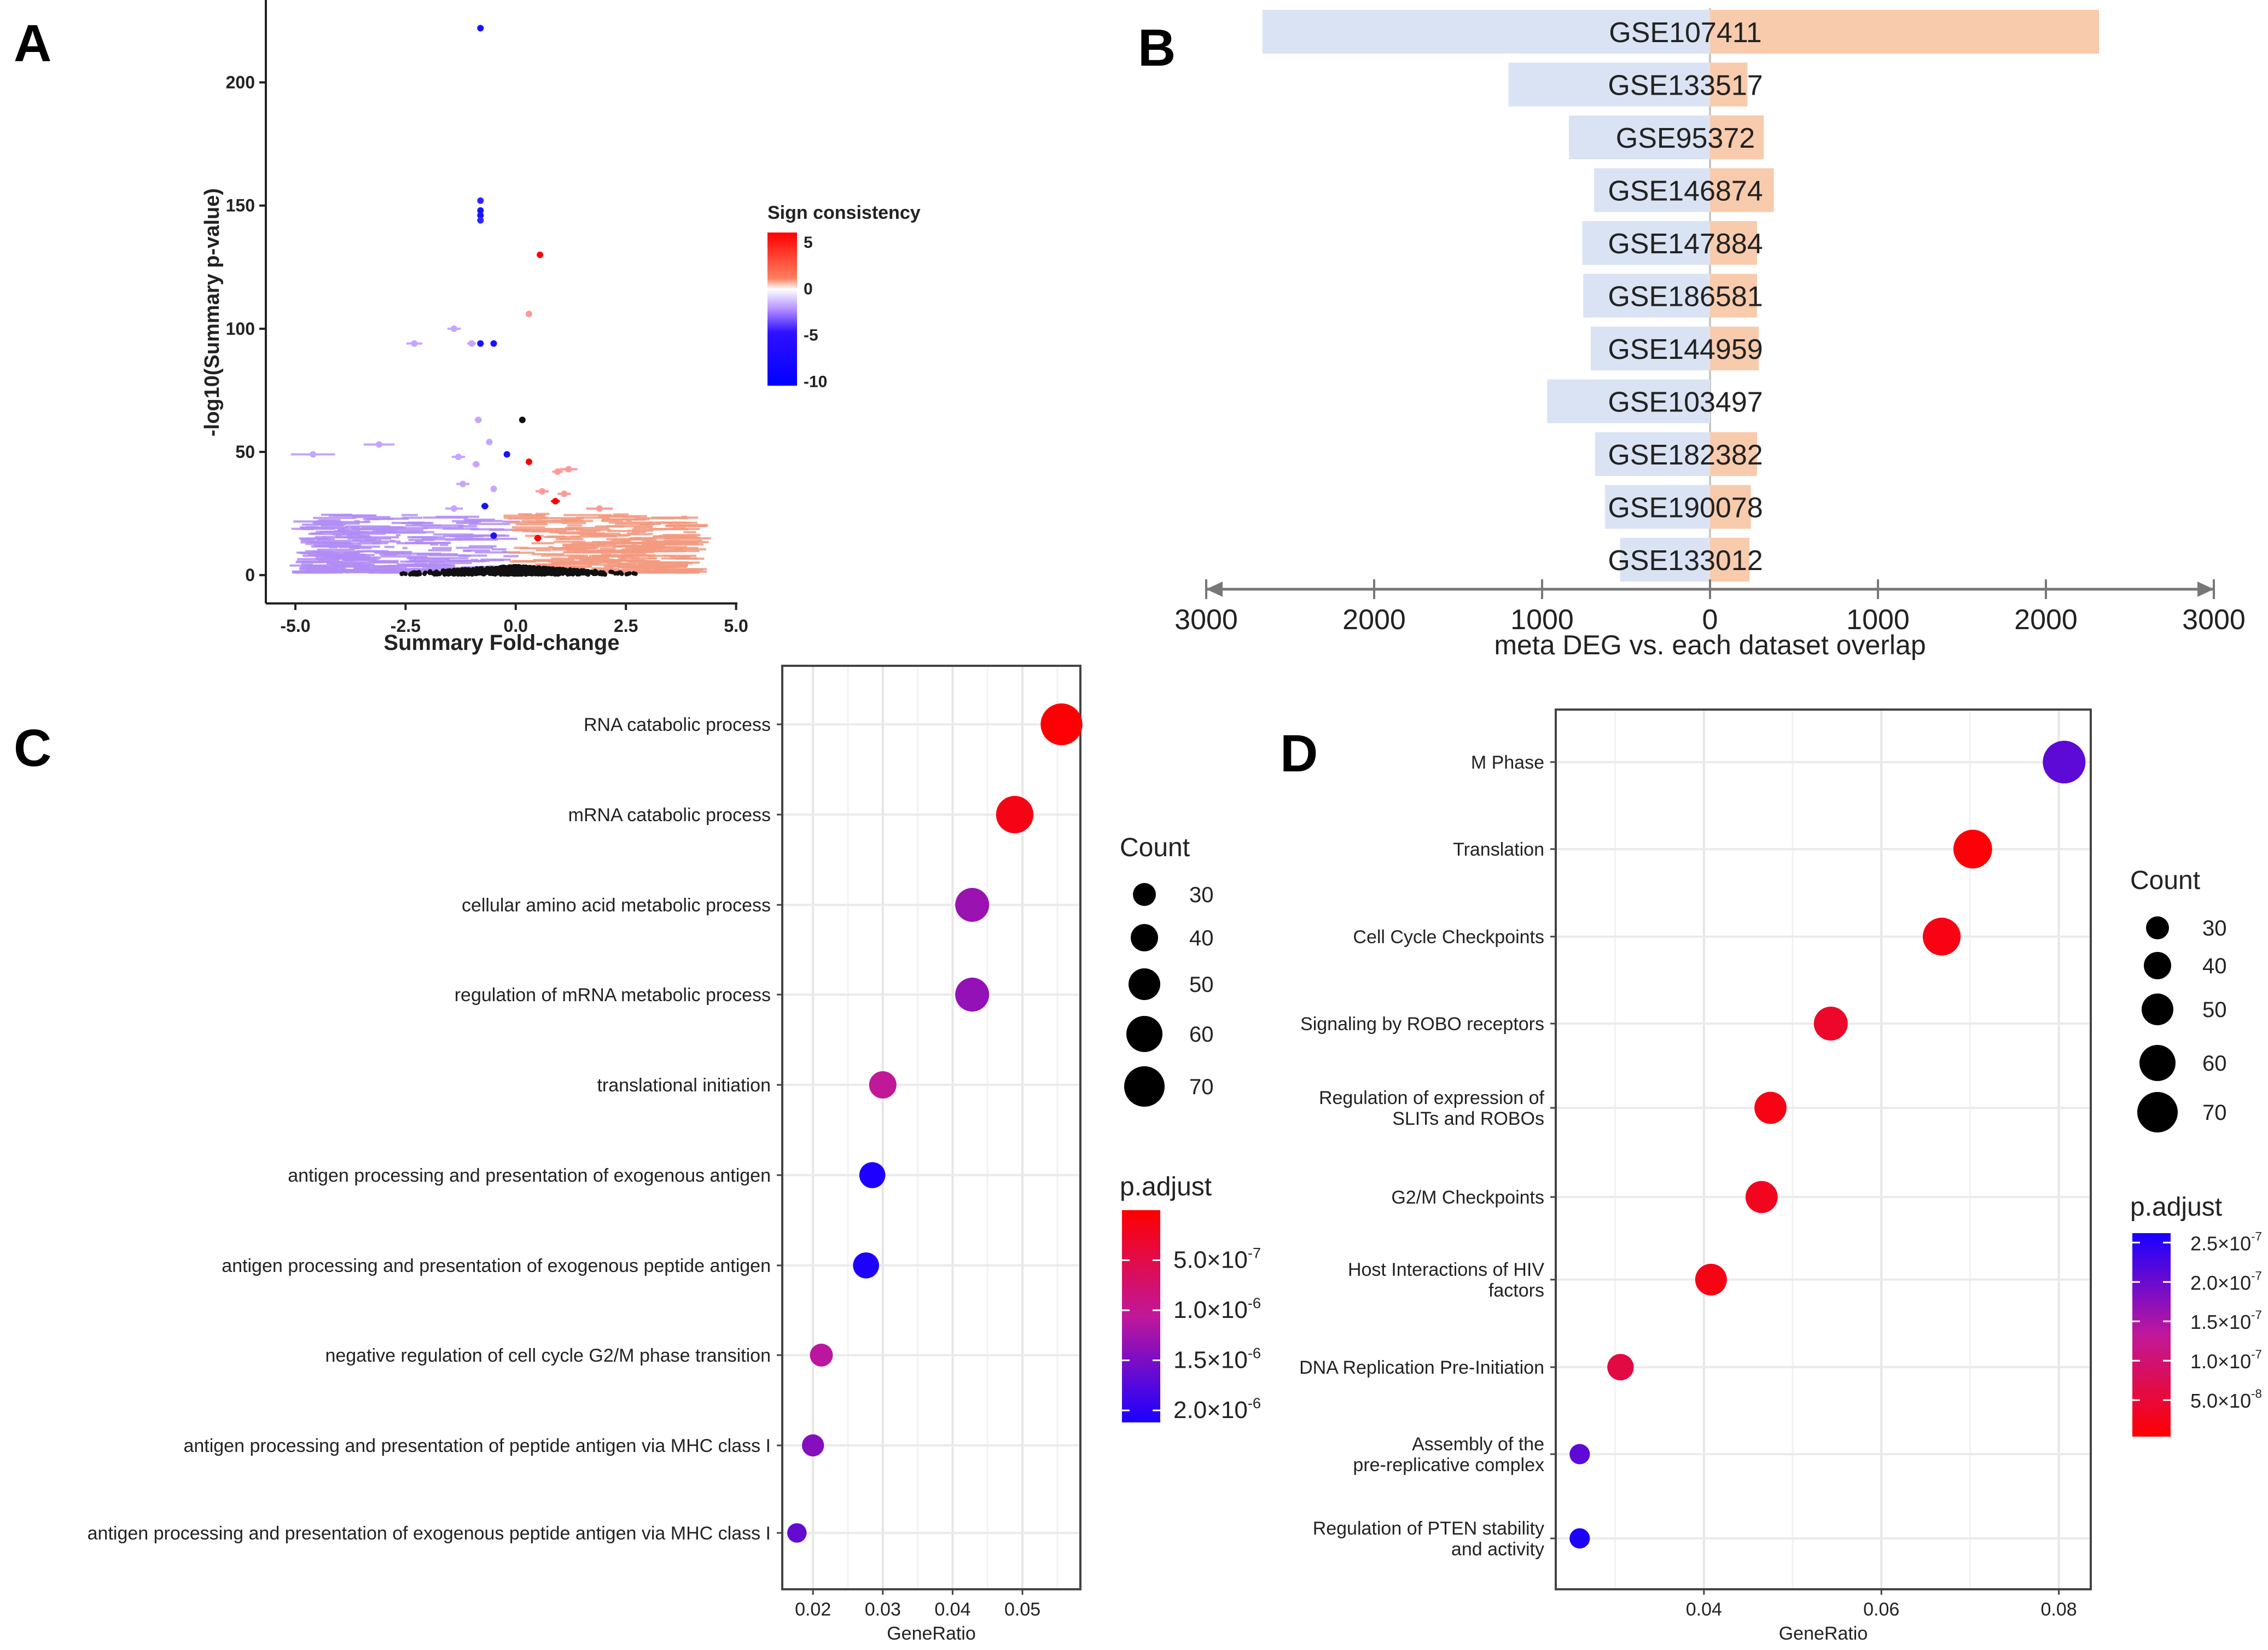 This screenshot has height=1650, width=2268. Describe the element at coordinates (1516, 1291) in the screenshot. I see `term-label: factors` at that location.